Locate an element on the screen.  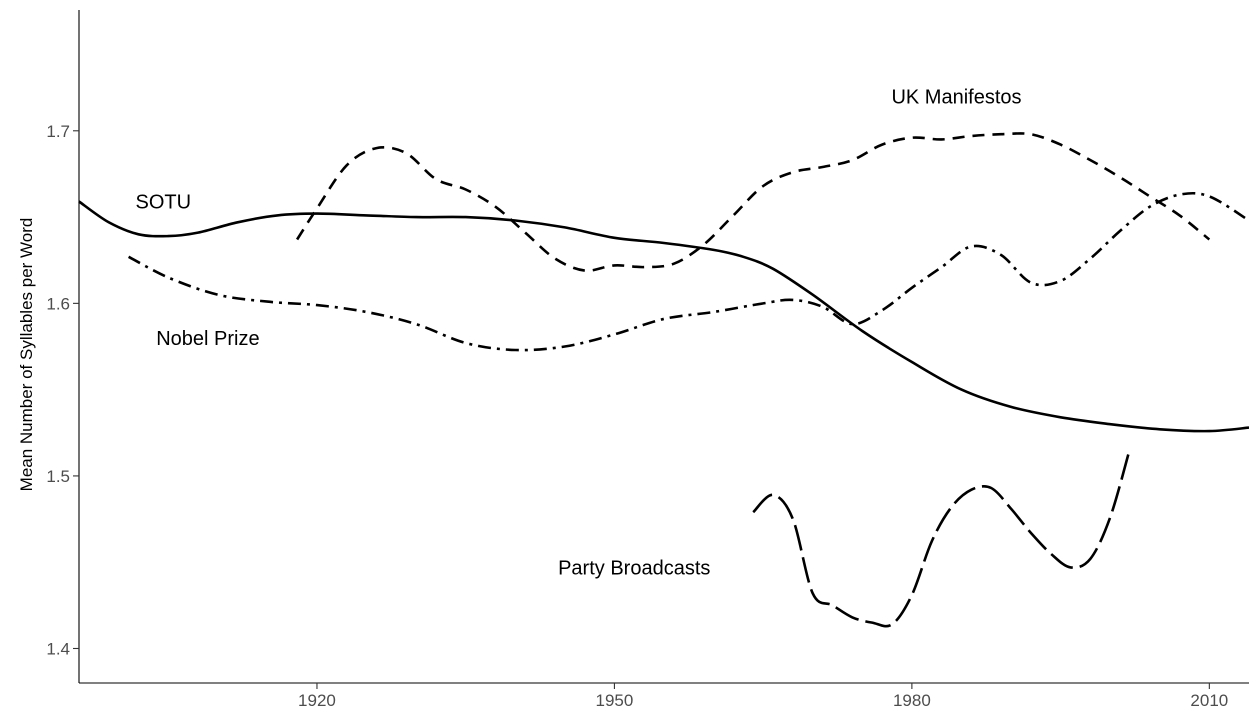
series-line-party-broadcasts is located at coordinates (942, 537).